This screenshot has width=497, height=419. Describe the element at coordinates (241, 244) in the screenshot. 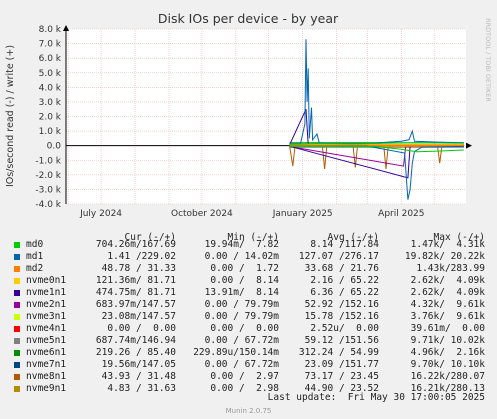

I see `legend-min: 19.94m/ 7.82` at that location.